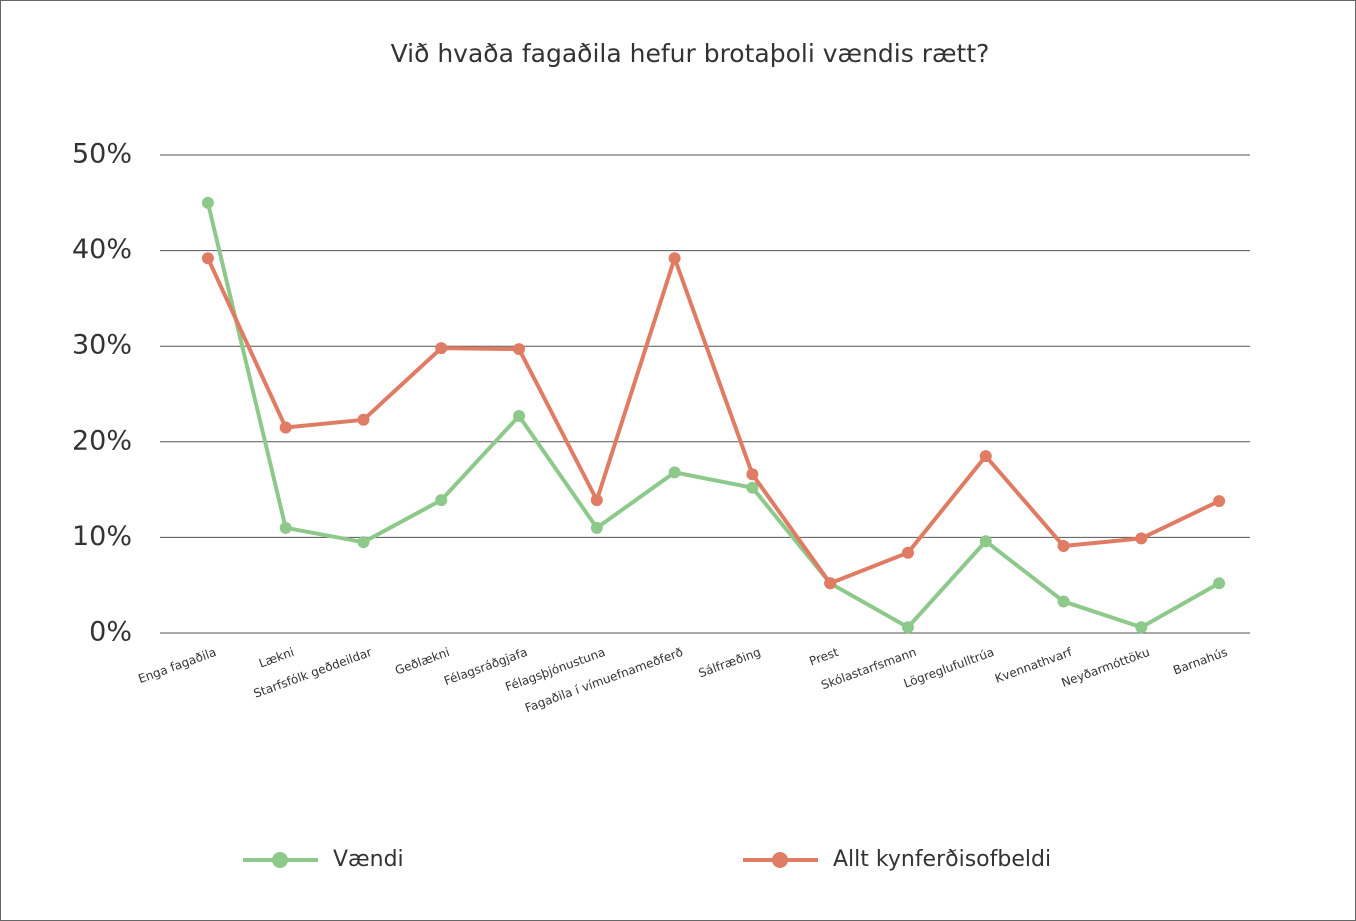  I want to click on legend-label: Allt kynferðisofbeldi, so click(942, 859).